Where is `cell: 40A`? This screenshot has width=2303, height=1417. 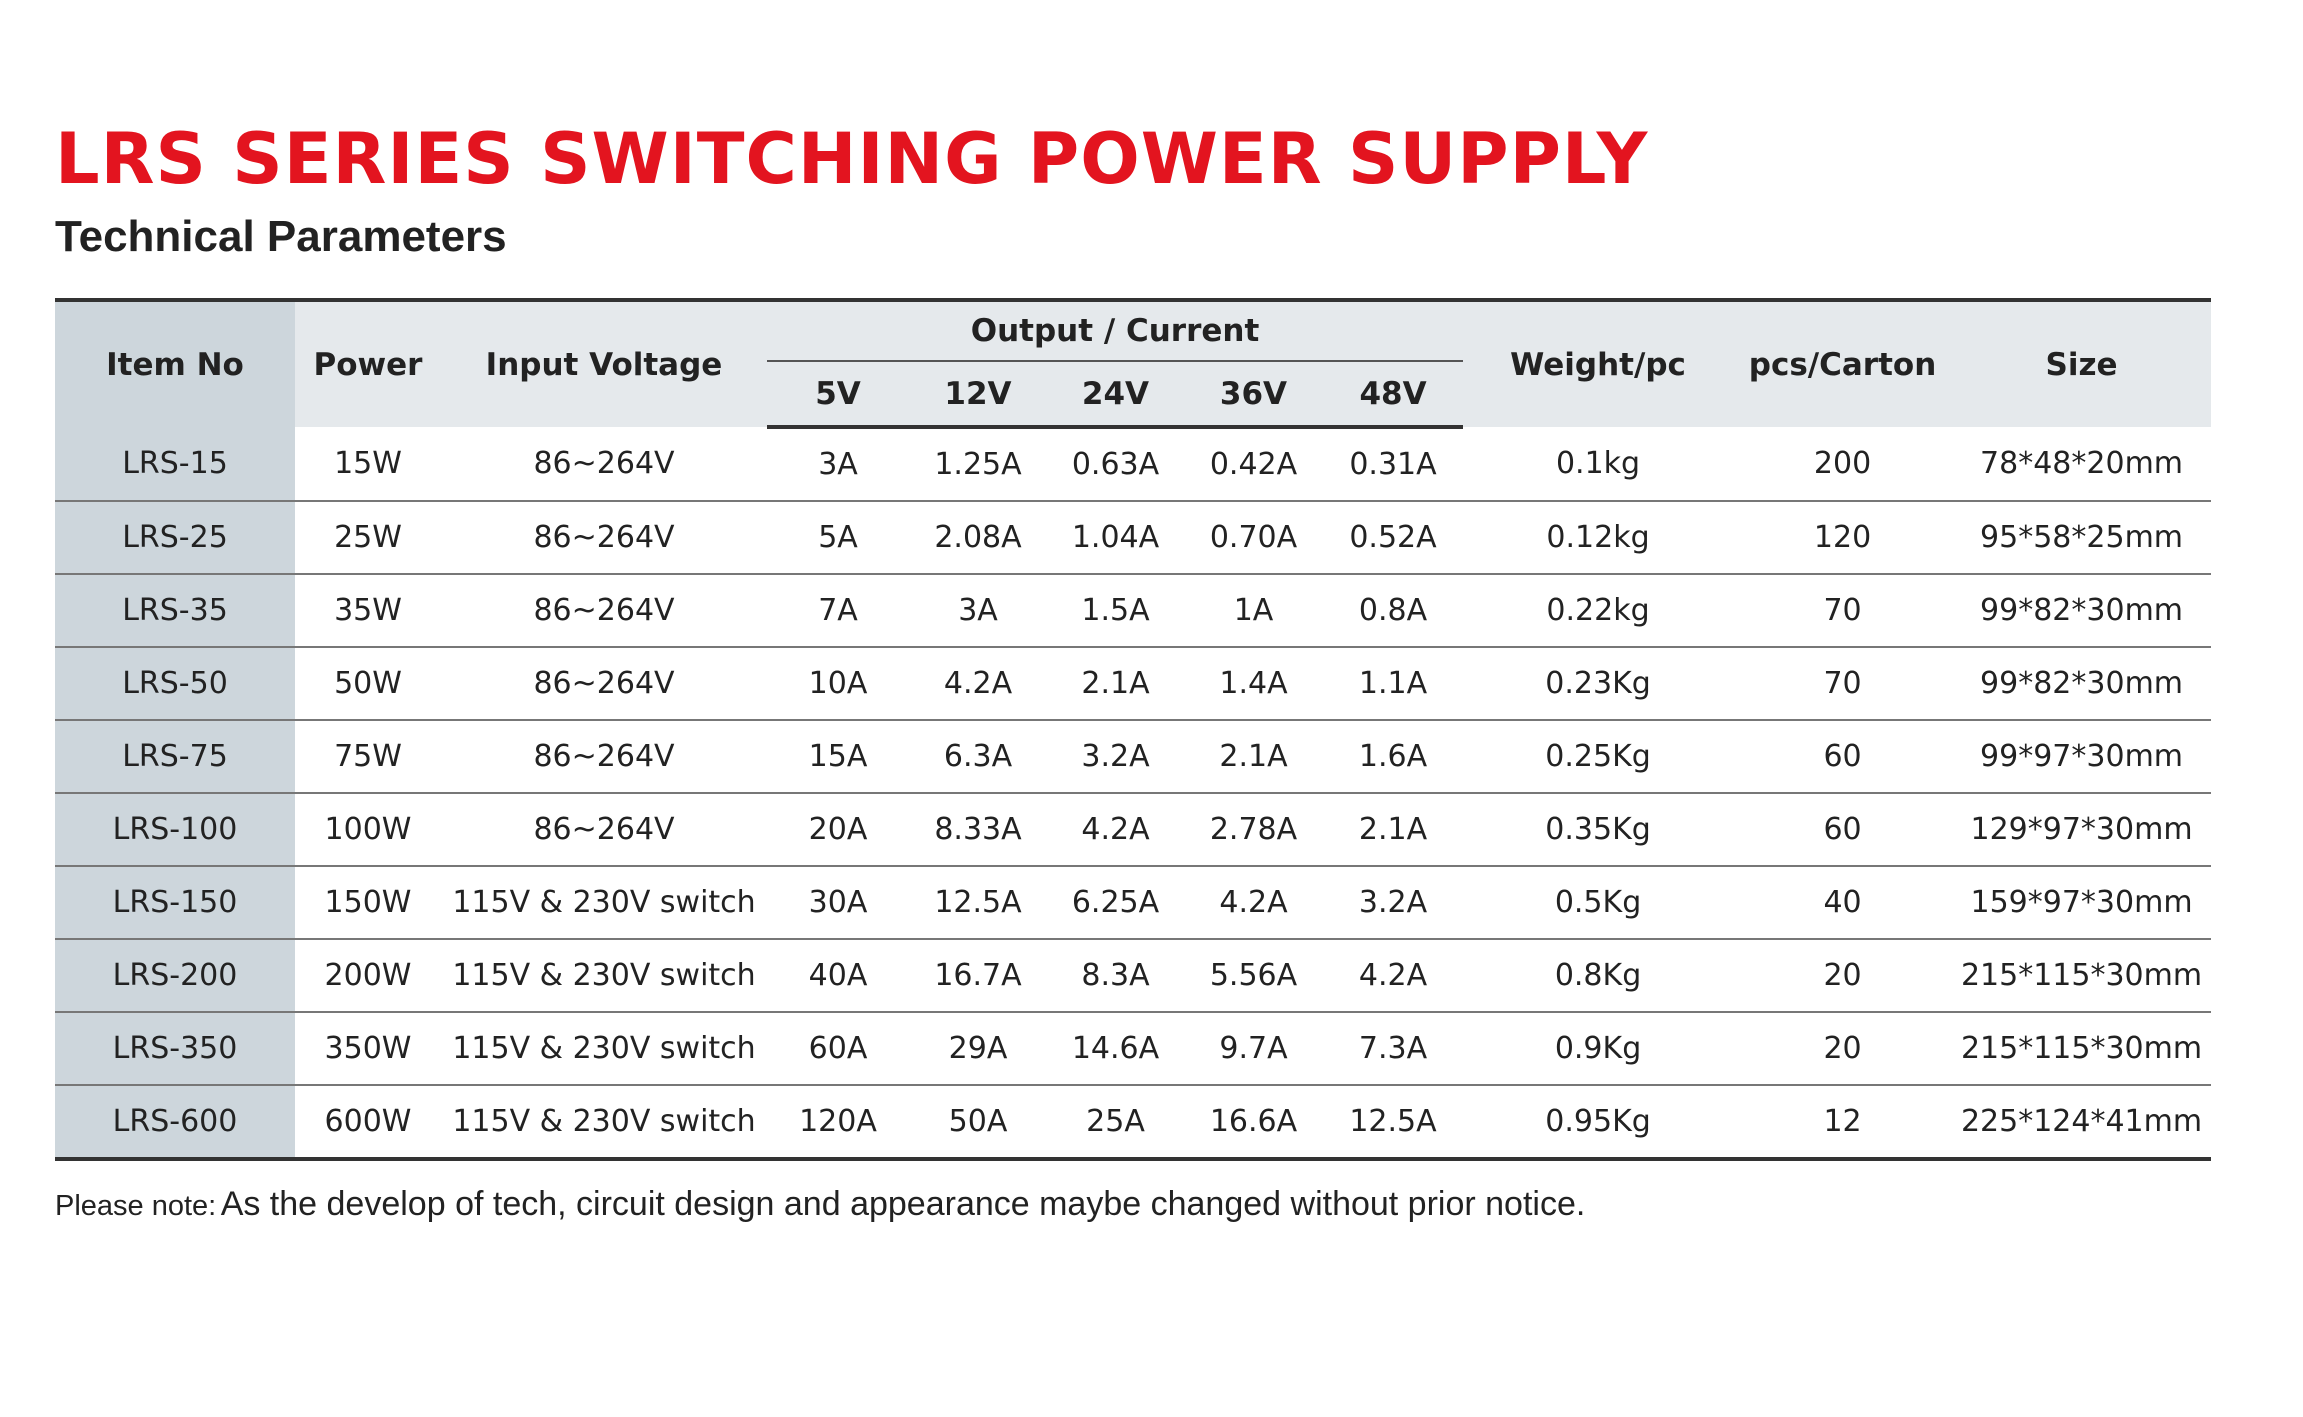
cell: 40A is located at coordinates (838, 976).